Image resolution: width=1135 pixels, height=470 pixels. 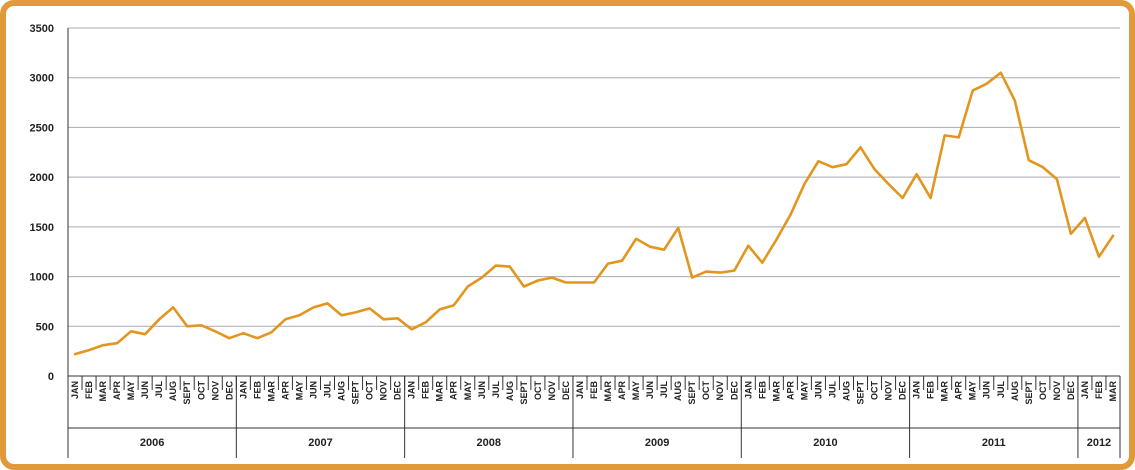 I want to click on y-tick-label: 1500, so click(x=42, y=228).